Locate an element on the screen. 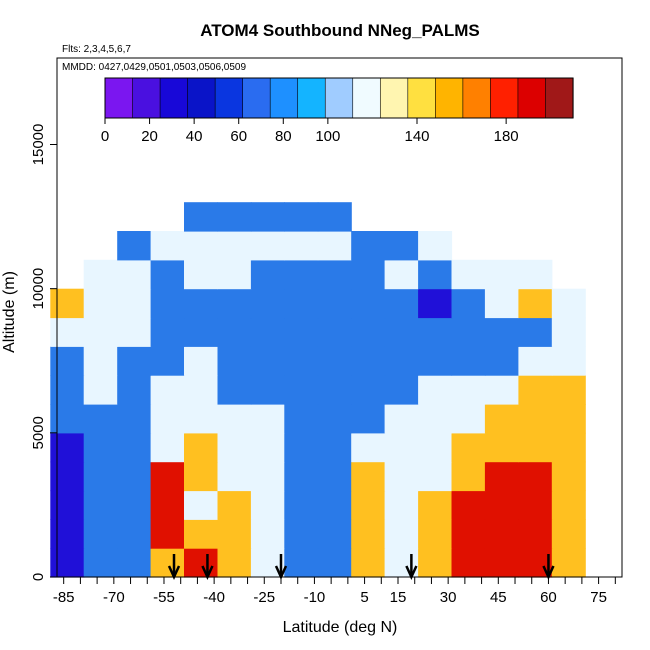 The image size is (650, 650). x-tick-label: 60 is located at coordinates (548, 597).